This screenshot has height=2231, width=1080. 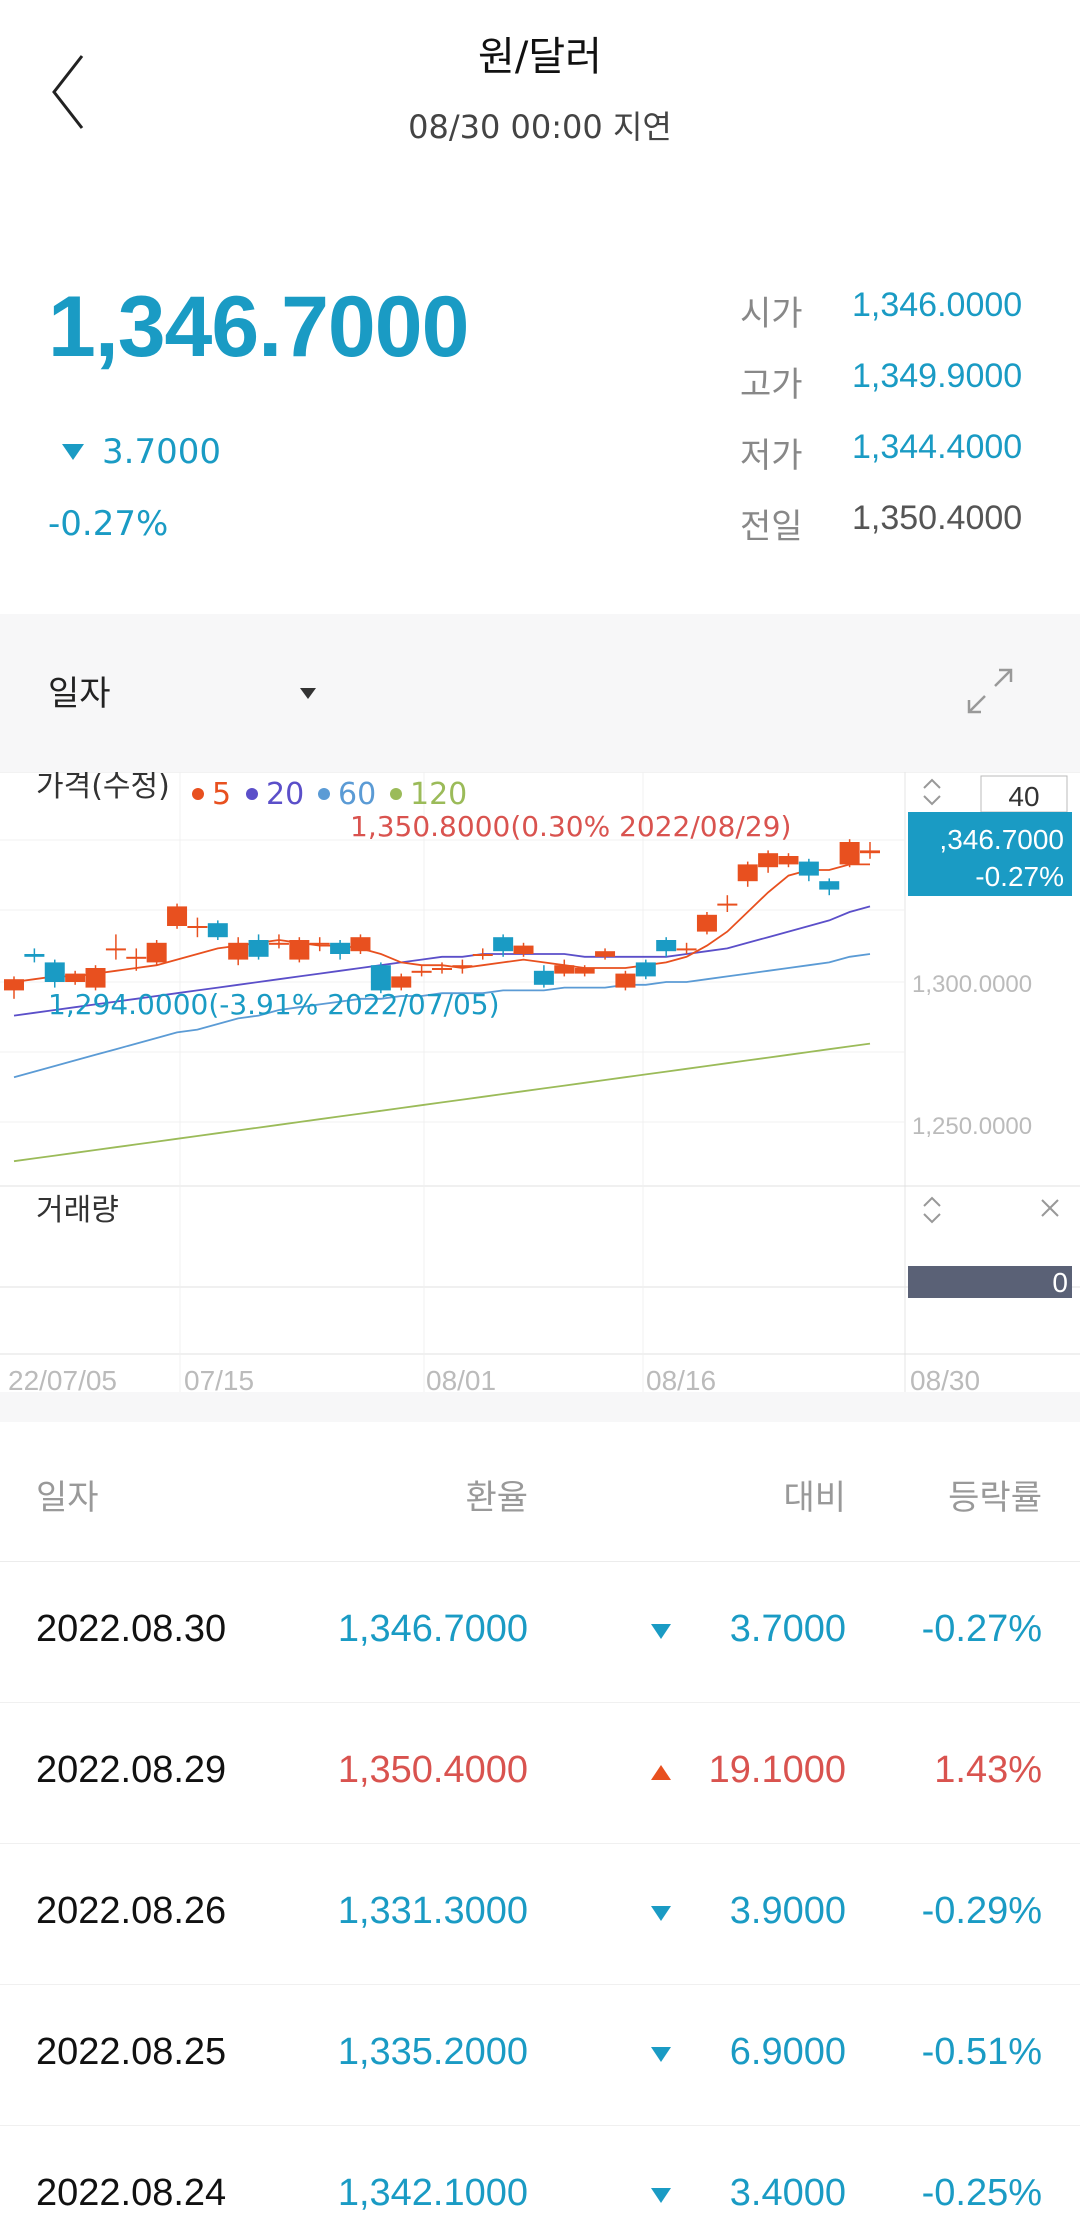 I want to click on change-amount: 3.7000, so click(x=161, y=452).